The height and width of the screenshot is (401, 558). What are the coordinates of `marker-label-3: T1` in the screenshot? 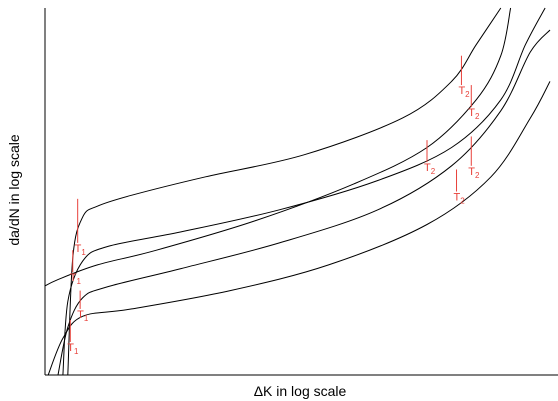 It's located at (83, 316).